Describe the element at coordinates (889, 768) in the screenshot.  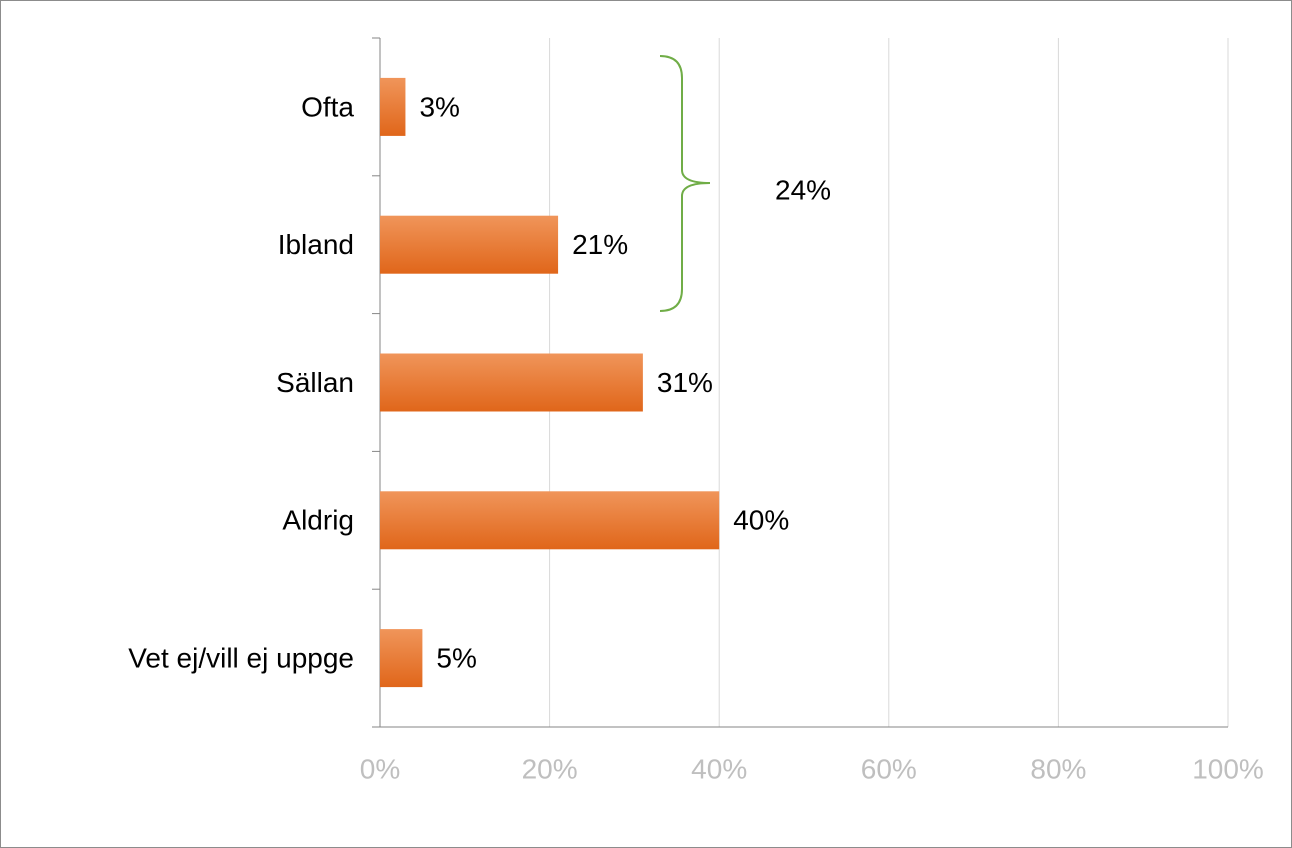
I see `x-tick-label: 60%` at that location.